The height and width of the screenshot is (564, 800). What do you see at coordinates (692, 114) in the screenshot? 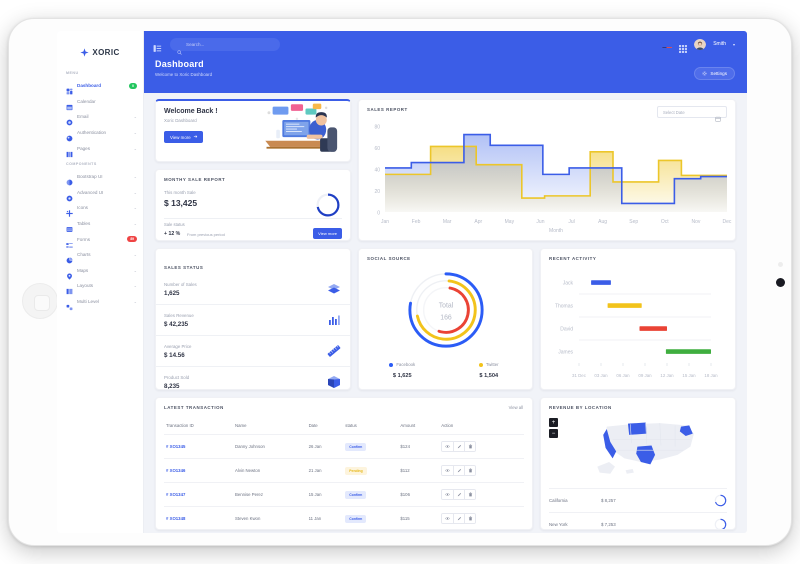
I see `date-picker: Select Date` at bounding box center [692, 114].